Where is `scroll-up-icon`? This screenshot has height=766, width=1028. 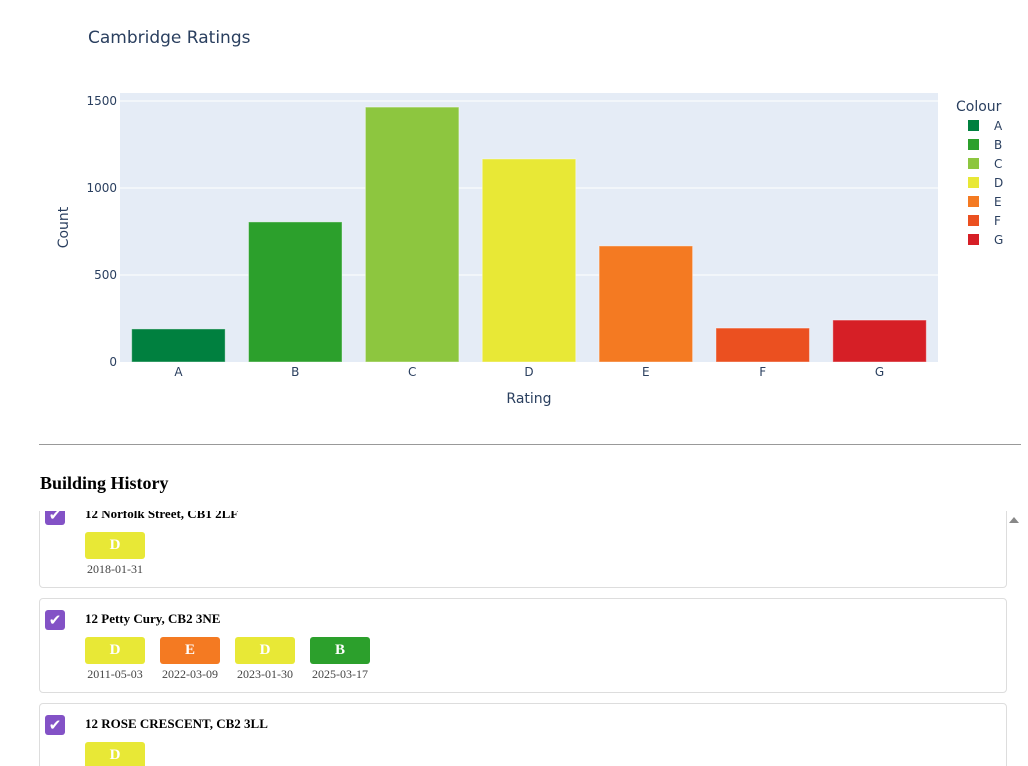
scroll-up-icon is located at coordinates (1014, 520).